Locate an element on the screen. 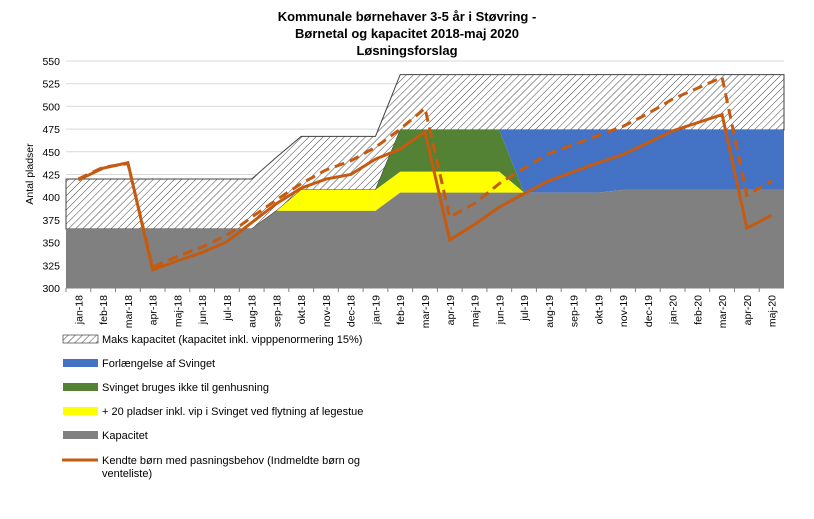 The height and width of the screenshot is (519, 814). y-tick-label-425: 425 is located at coordinates (51, 176).